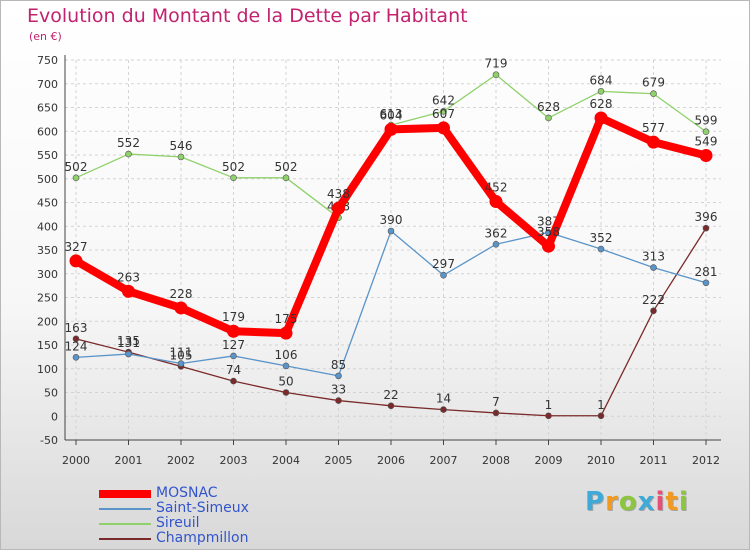 This screenshot has height=550, width=750. What do you see at coordinates (443, 264) in the screenshot?
I see `data-label: 297` at bounding box center [443, 264].